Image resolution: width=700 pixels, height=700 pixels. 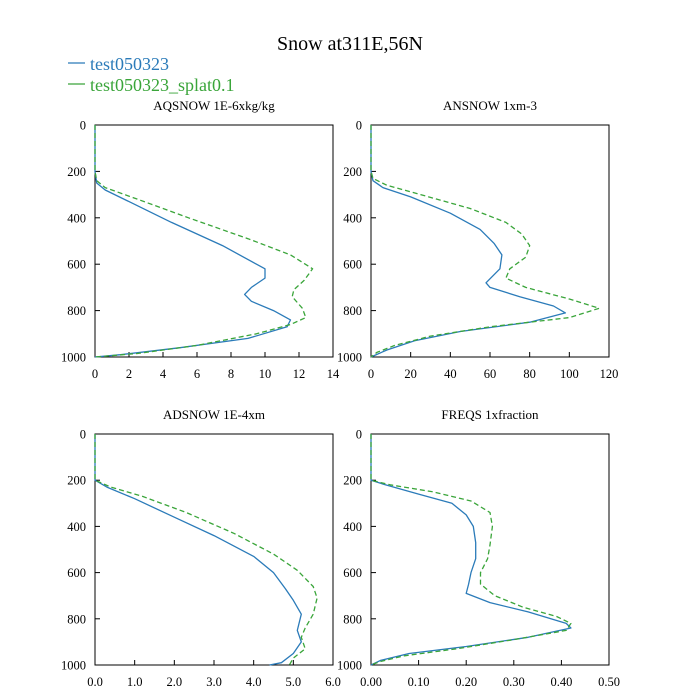 I want to click on ansnow-ytick-label: 400, so click(x=352, y=218).